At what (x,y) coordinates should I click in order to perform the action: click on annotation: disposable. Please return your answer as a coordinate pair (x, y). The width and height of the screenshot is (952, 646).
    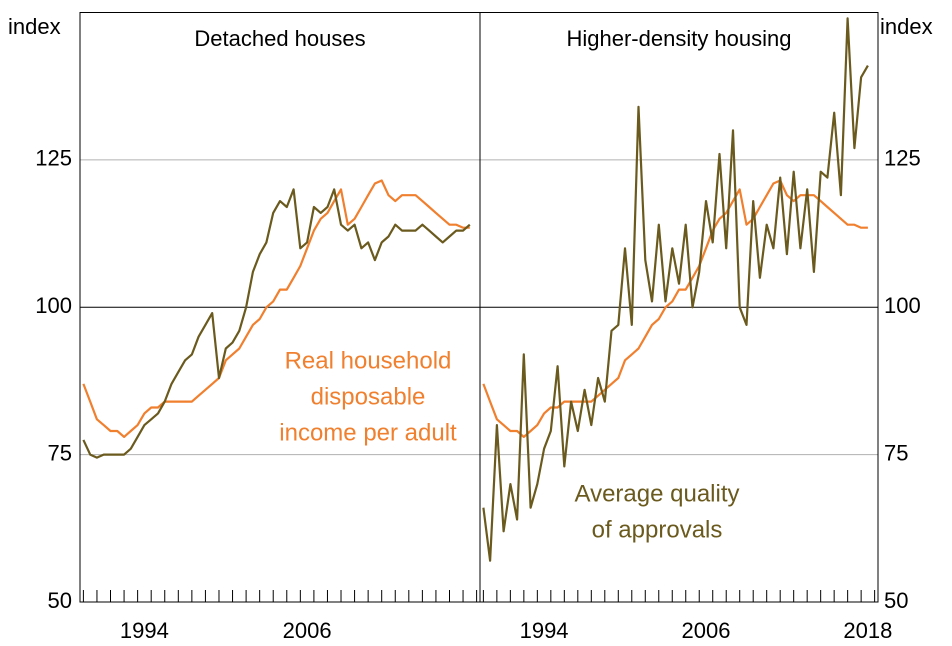
    Looking at the image, I should click on (368, 396).